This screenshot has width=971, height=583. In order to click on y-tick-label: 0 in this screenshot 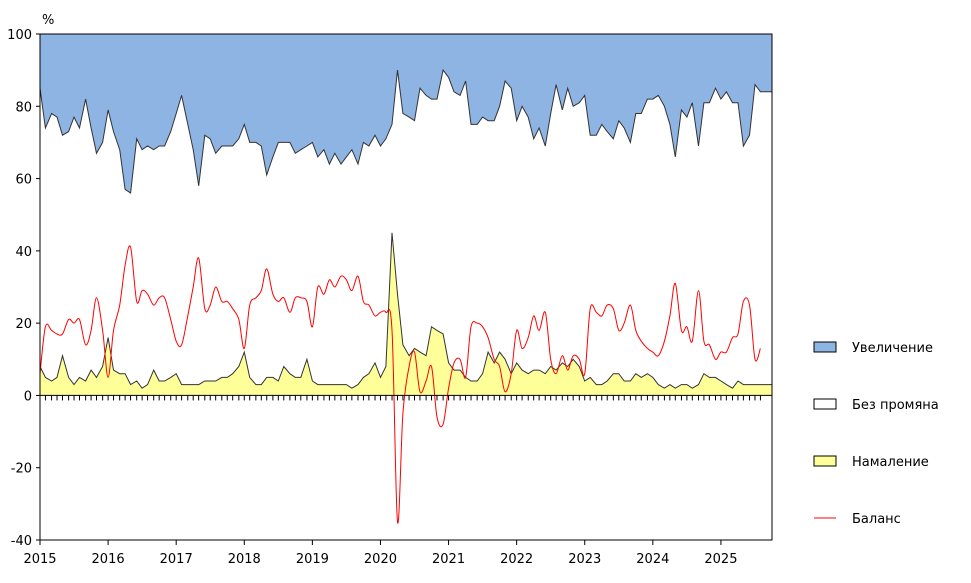, I will do `click(28, 396)`.